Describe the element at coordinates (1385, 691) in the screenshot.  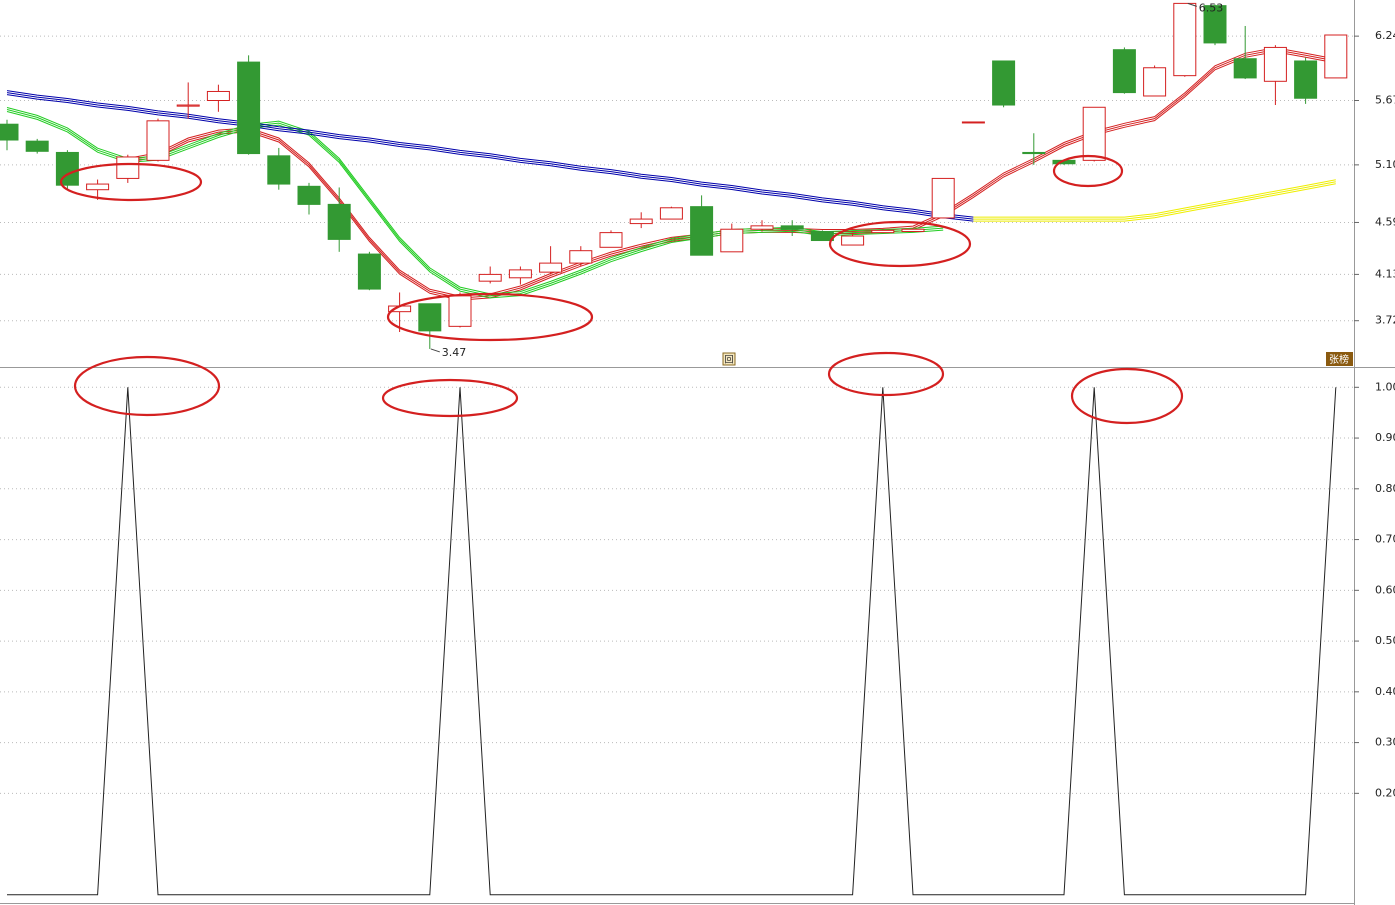
I see `y-tick-label: 0.40` at that location.